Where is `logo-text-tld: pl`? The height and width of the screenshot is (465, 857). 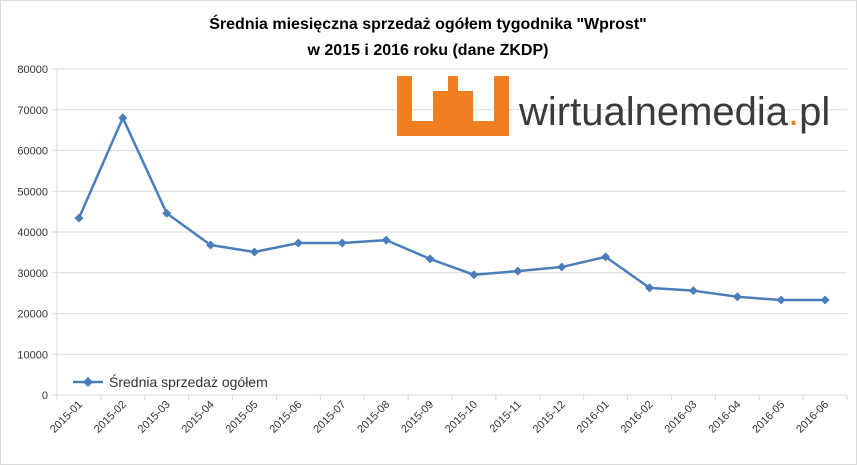 logo-text-tld: pl is located at coordinates (814, 112).